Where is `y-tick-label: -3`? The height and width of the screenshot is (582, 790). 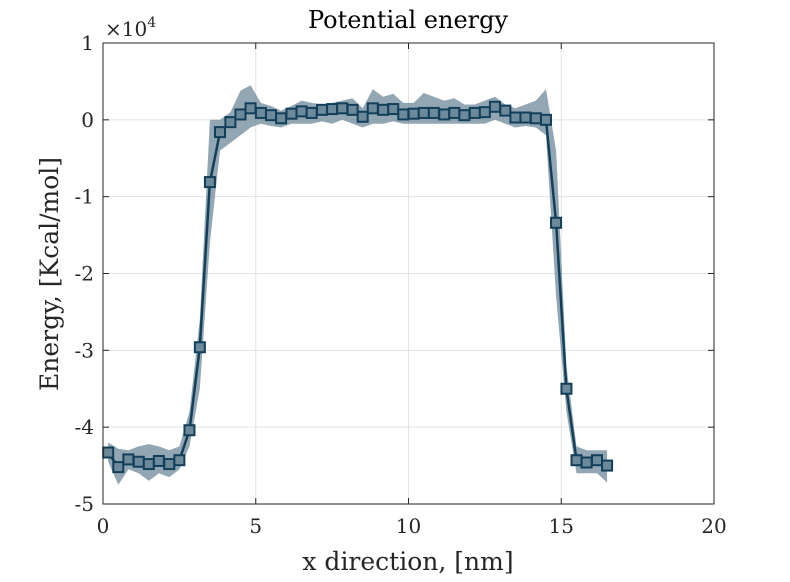
y-tick-label: -3 is located at coordinates (84, 350).